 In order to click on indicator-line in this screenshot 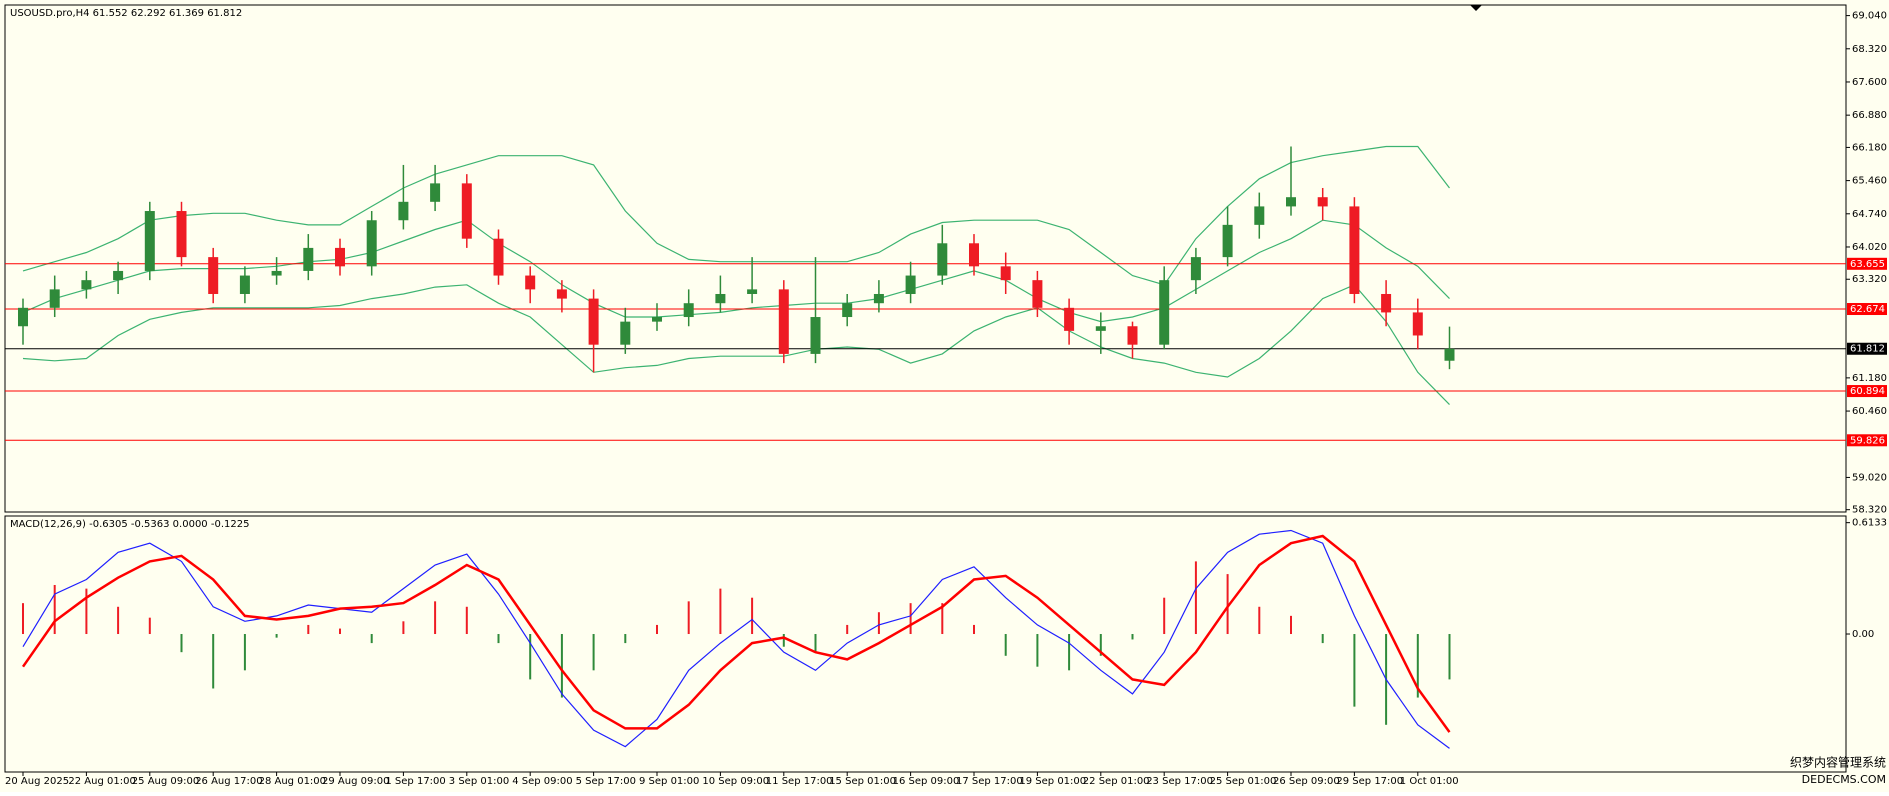, I will do `click(736, 271)`.